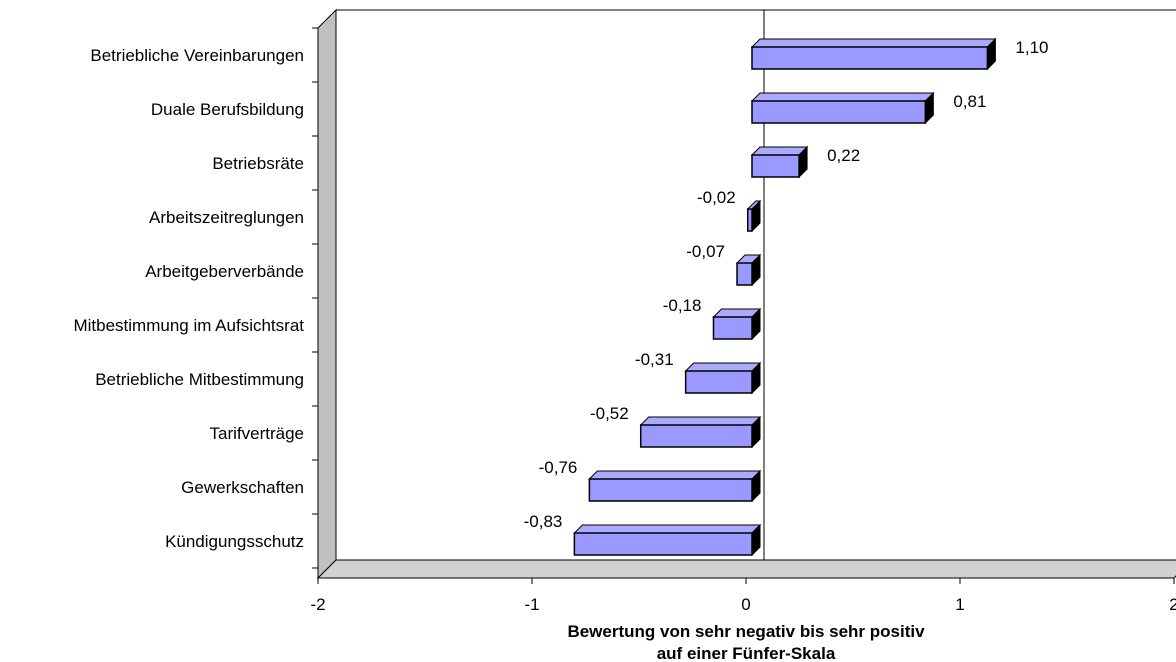 The height and width of the screenshot is (662, 1176). Describe the element at coordinates (1172, 604) in the screenshot. I see `x-tick-label: 2` at that location.